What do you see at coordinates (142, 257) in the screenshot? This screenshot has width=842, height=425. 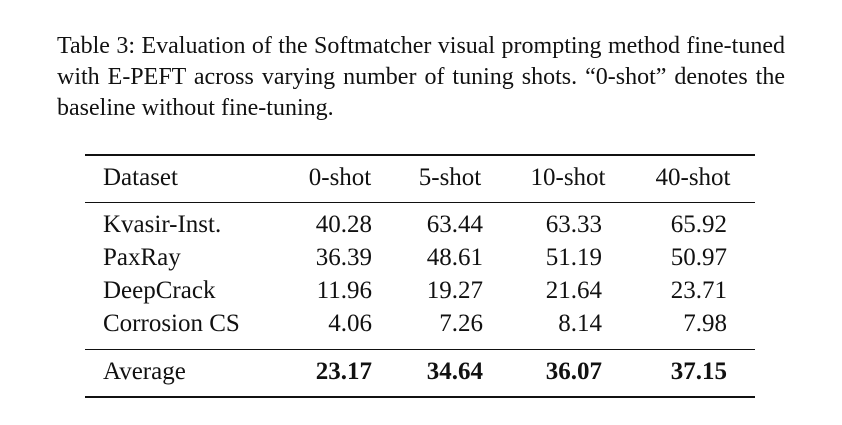 I see `table-cell: PaxRay` at bounding box center [142, 257].